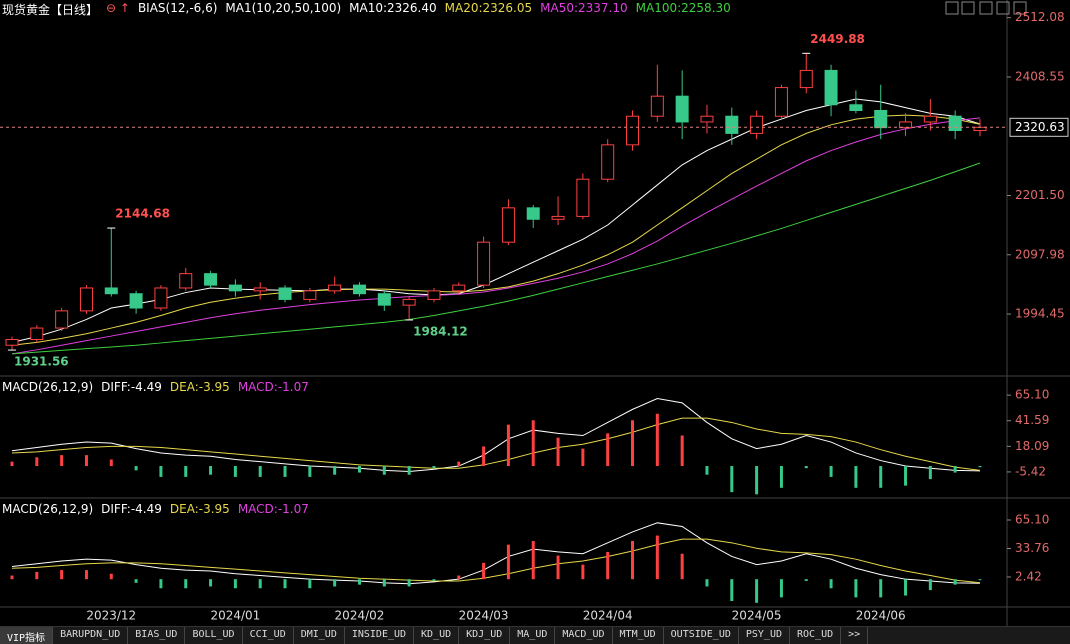 This screenshot has width=1070, height=644. Describe the element at coordinates (41, 362) in the screenshot. I see `extreme-label: 1931.56` at that location.